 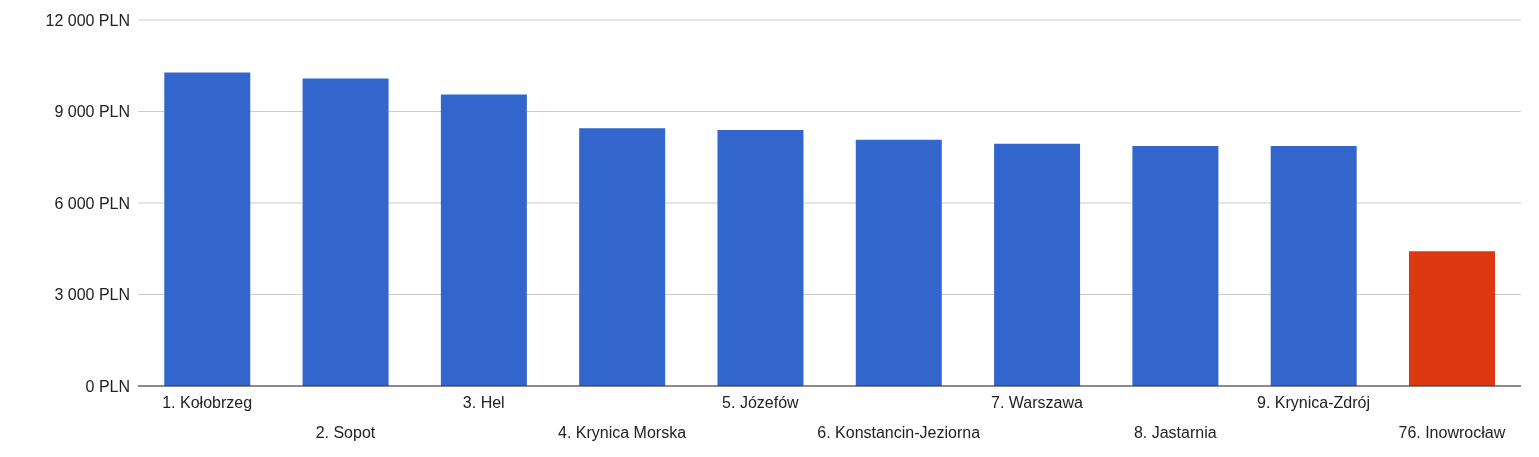 What do you see at coordinates (207, 402) in the screenshot?
I see `x-tick-label: 1. Kołobrzeg` at bounding box center [207, 402].